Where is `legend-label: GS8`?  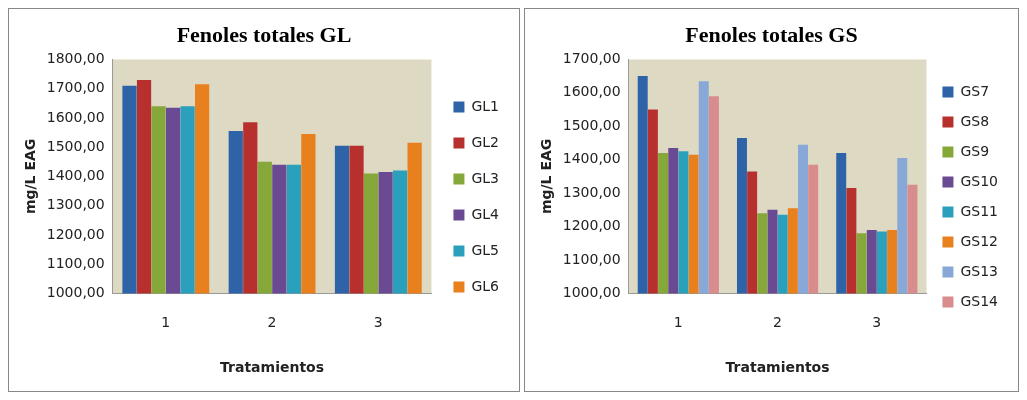
legend-label: GS8 is located at coordinates (975, 120).